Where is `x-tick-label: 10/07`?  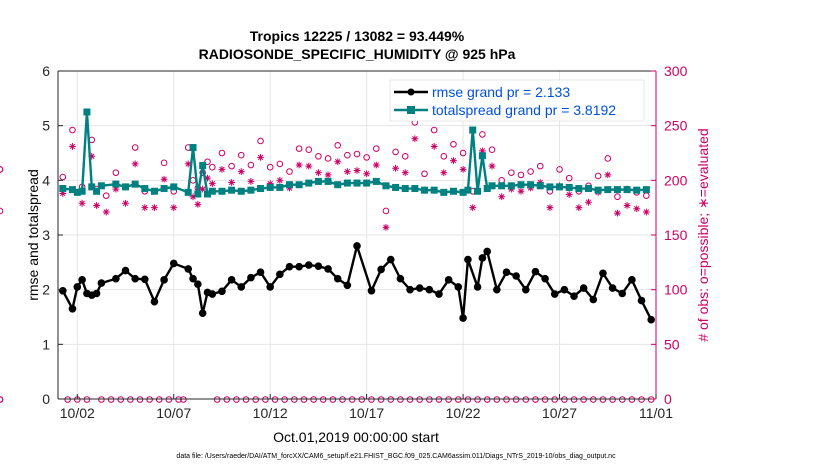 x-tick-label: 10/07 is located at coordinates (173, 413).